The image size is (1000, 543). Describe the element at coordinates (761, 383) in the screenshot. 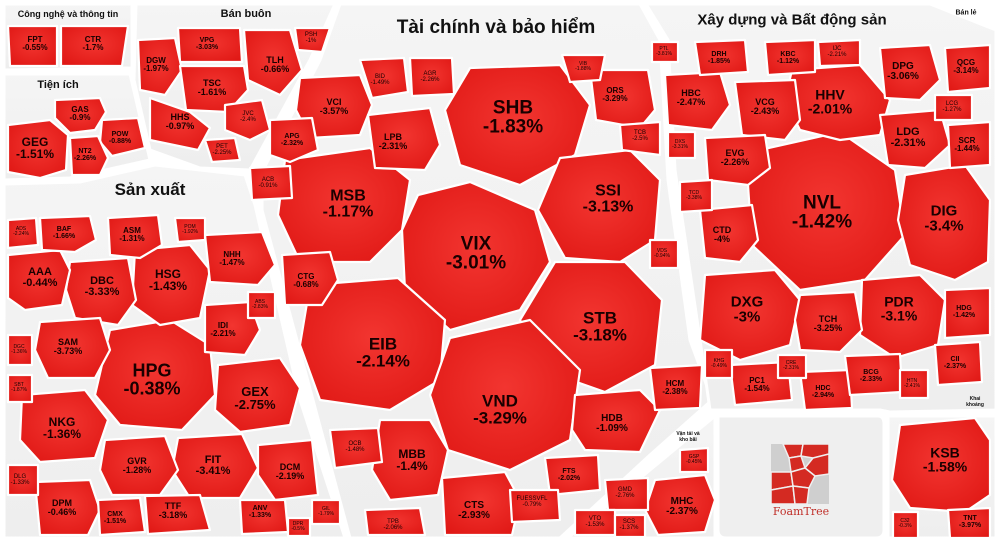

I see `stock-cell-pc1` at that location.